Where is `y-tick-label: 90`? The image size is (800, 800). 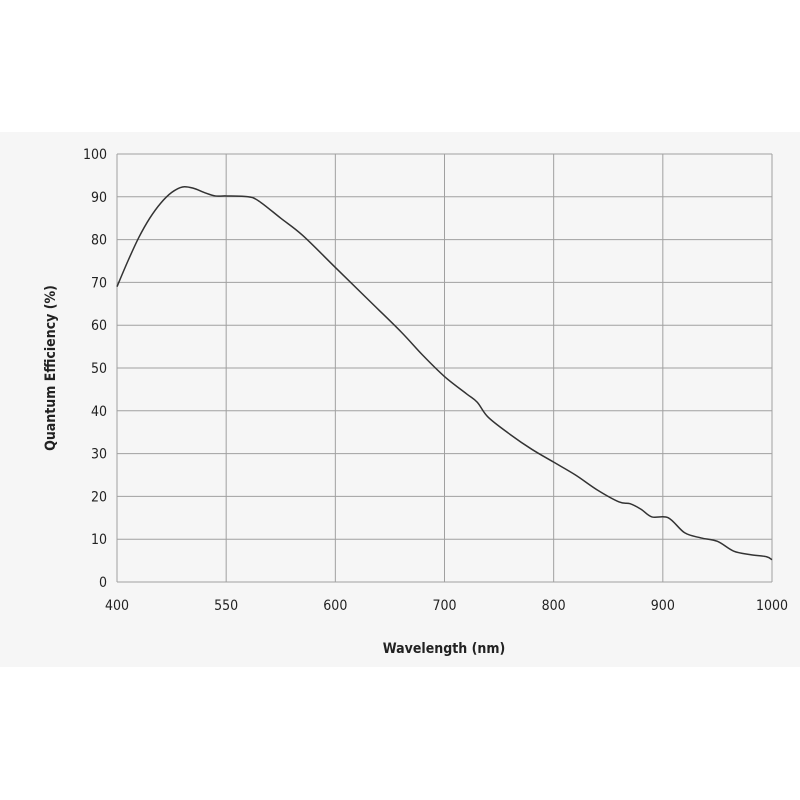
y-tick-label: 90 is located at coordinates (99, 198).